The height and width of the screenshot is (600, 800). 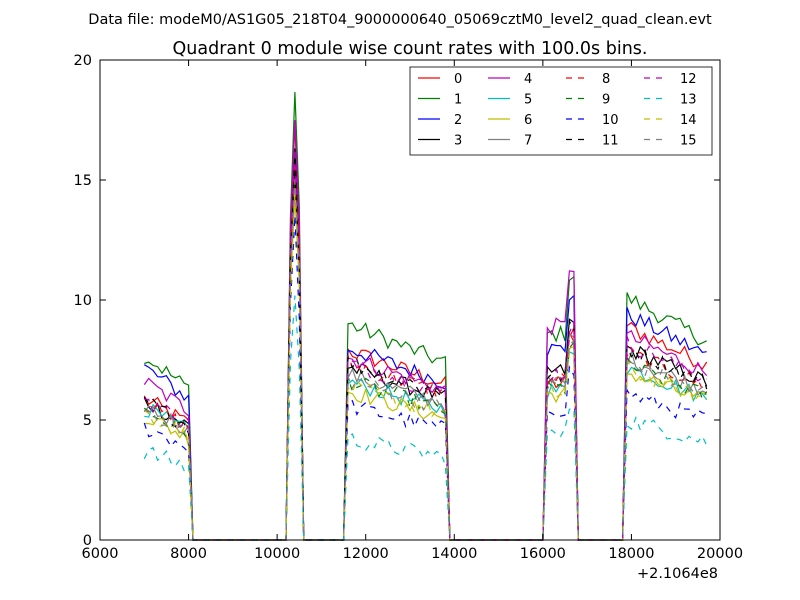 What do you see at coordinates (366, 554) in the screenshot?
I see `x-tick-label: 12000` at bounding box center [366, 554].